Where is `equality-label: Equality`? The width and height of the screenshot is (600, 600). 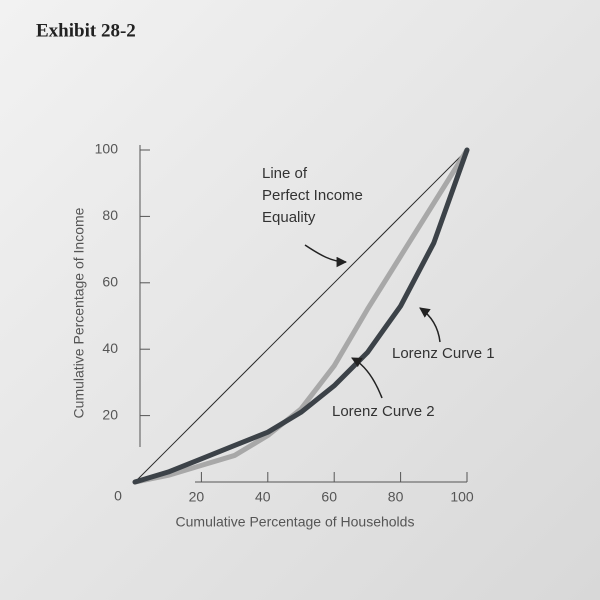 equality-label: Equality is located at coordinates (289, 217).